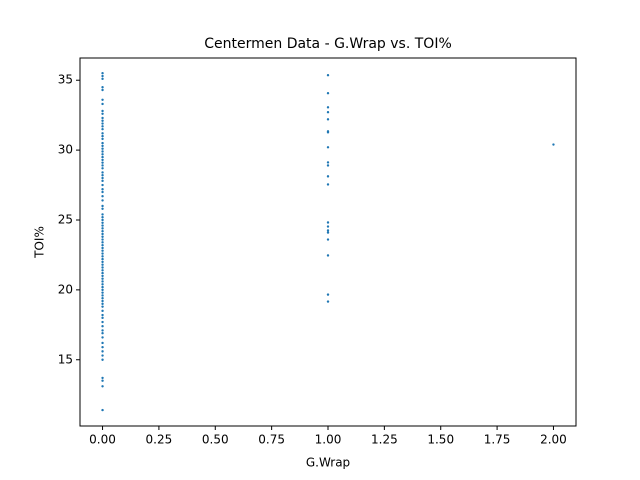 Image resolution: width=640 pixels, height=480 pixels. Describe the element at coordinates (328, 440) in the screenshot. I see `x-tick-label: 1.00` at that location.